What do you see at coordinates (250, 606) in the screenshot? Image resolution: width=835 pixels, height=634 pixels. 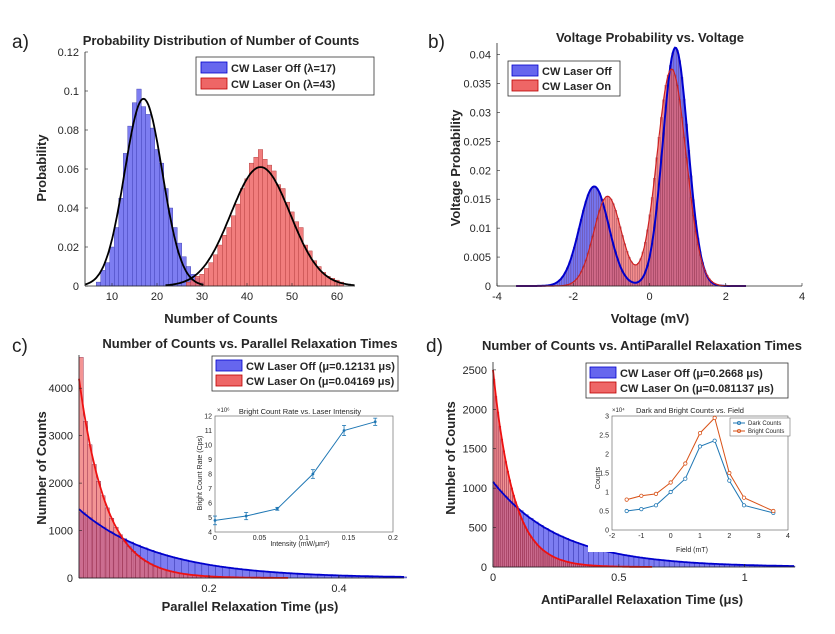 I see `panel-c-xlabel: Parallel Relaxation Time (μs)` at bounding box center [250, 606].